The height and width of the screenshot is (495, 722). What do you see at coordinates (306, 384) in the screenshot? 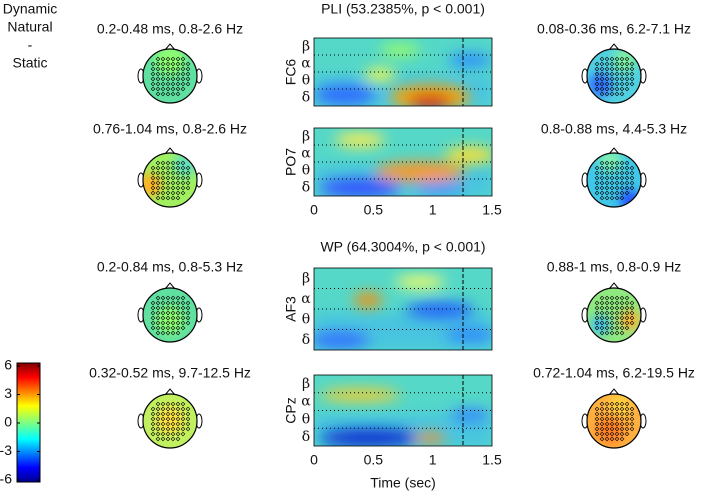
I see `band-label: β` at bounding box center [306, 384].